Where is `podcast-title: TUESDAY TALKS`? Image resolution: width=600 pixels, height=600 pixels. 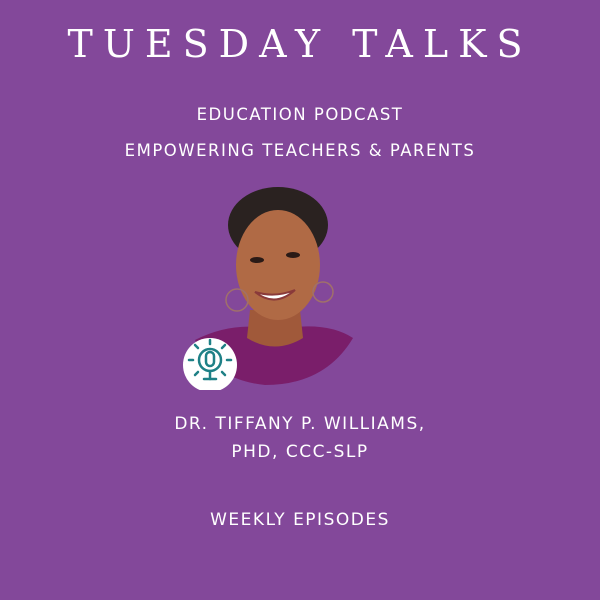 podcast-title: TUESDAY TALKS is located at coordinates (300, 44).